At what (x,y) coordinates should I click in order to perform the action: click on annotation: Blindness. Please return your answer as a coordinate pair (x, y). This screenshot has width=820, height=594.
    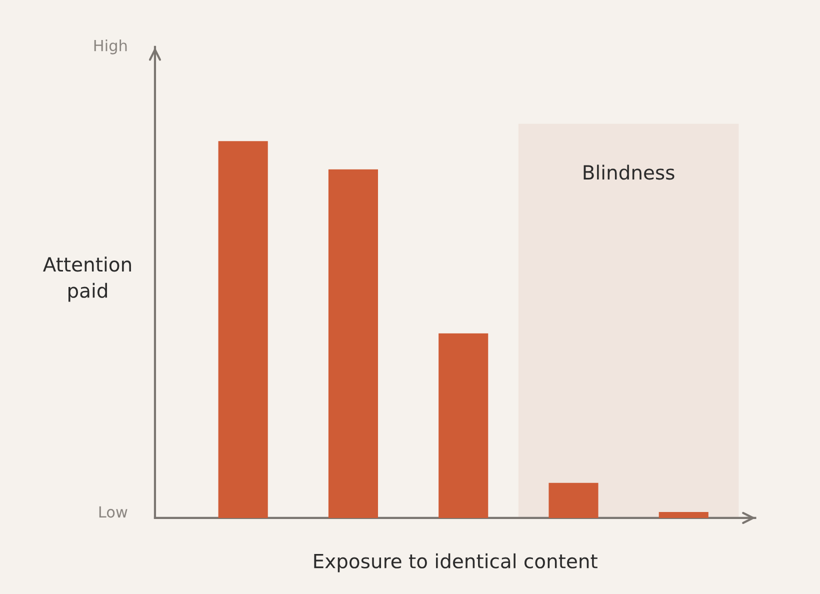
    Looking at the image, I should click on (629, 172).